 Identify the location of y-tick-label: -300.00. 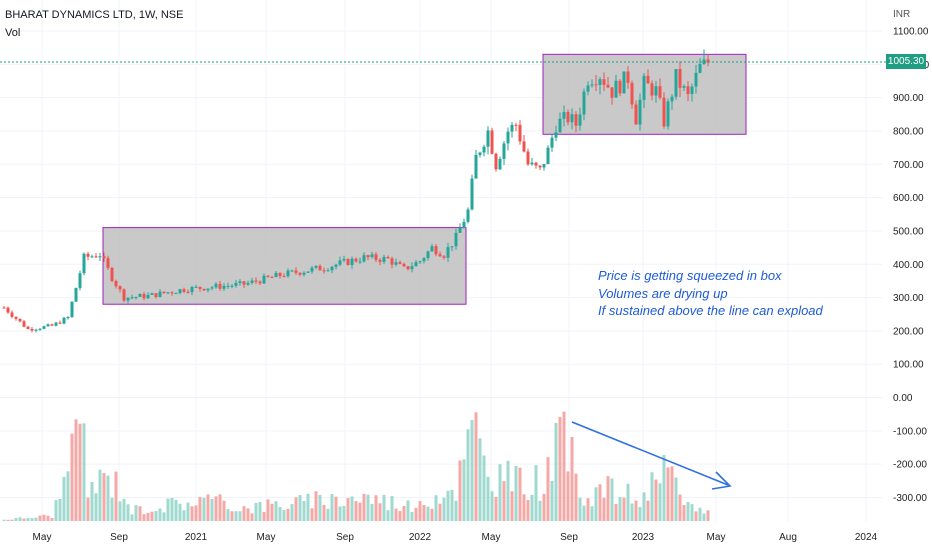
(910, 498).